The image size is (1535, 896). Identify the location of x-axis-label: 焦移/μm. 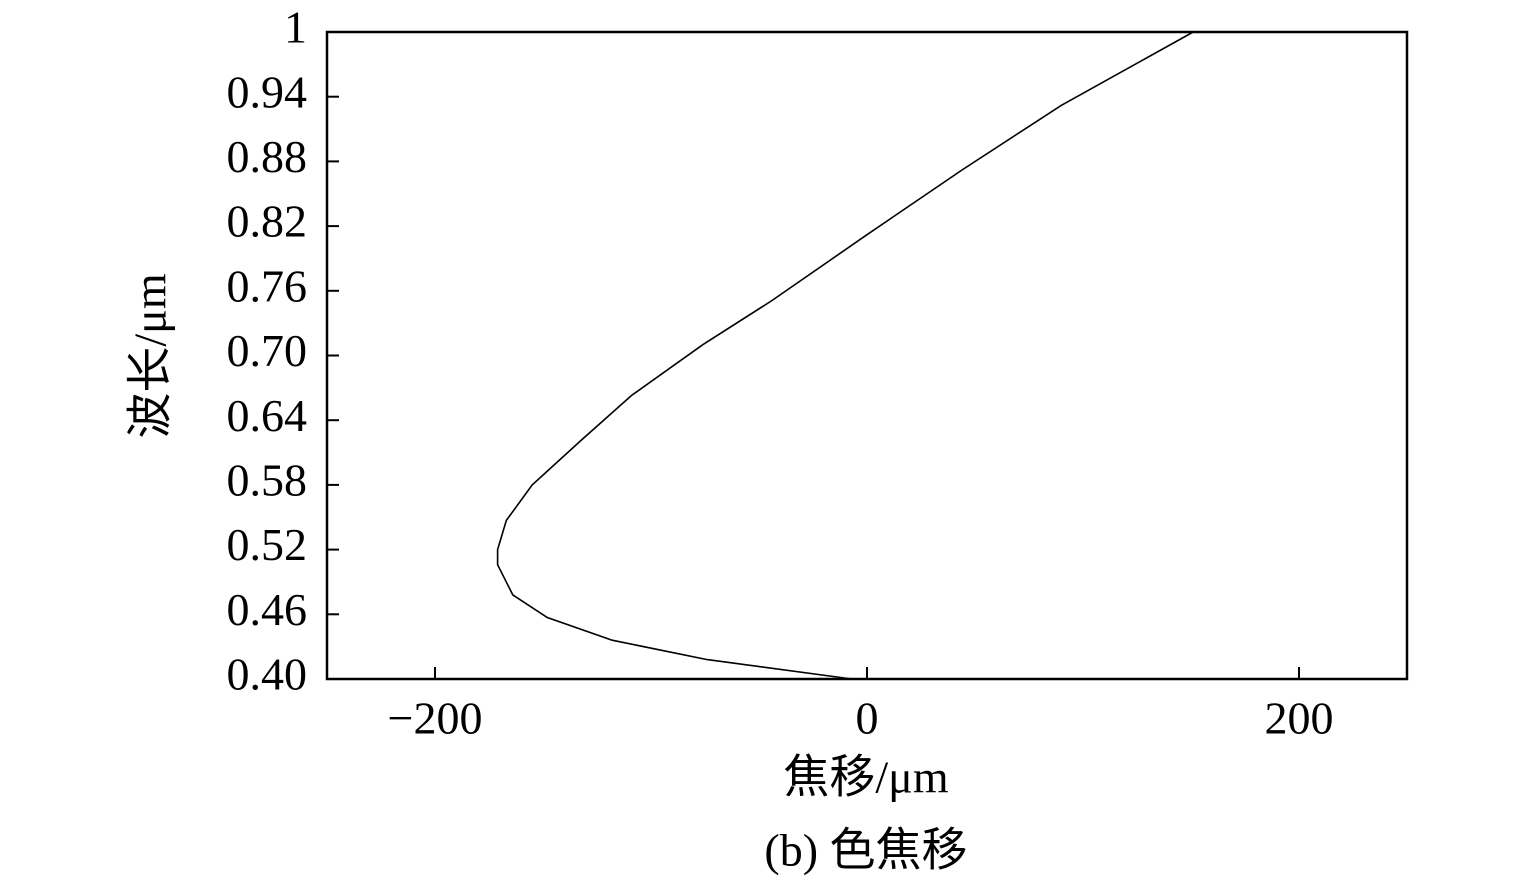
(865, 777).